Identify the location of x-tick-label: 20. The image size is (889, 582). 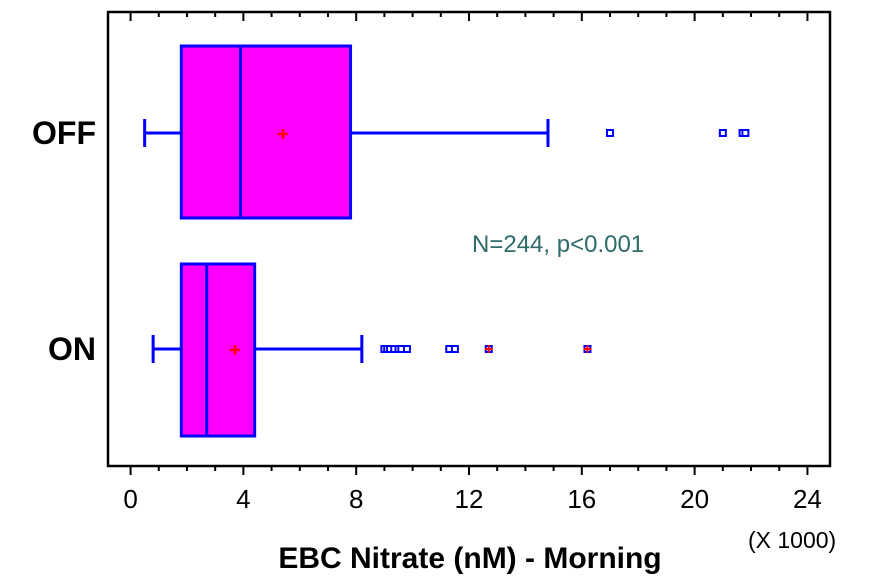
(694, 499).